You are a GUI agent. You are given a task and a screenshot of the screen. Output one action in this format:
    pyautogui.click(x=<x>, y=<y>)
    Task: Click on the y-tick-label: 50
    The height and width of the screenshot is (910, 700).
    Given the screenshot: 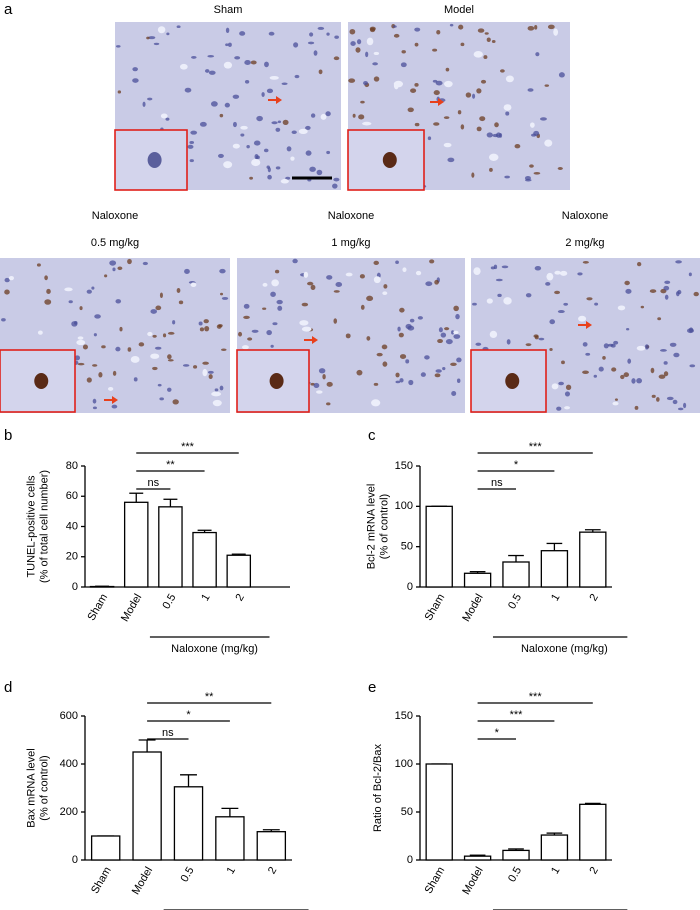 What is the action you would take?
    pyautogui.click(x=407, y=547)
    